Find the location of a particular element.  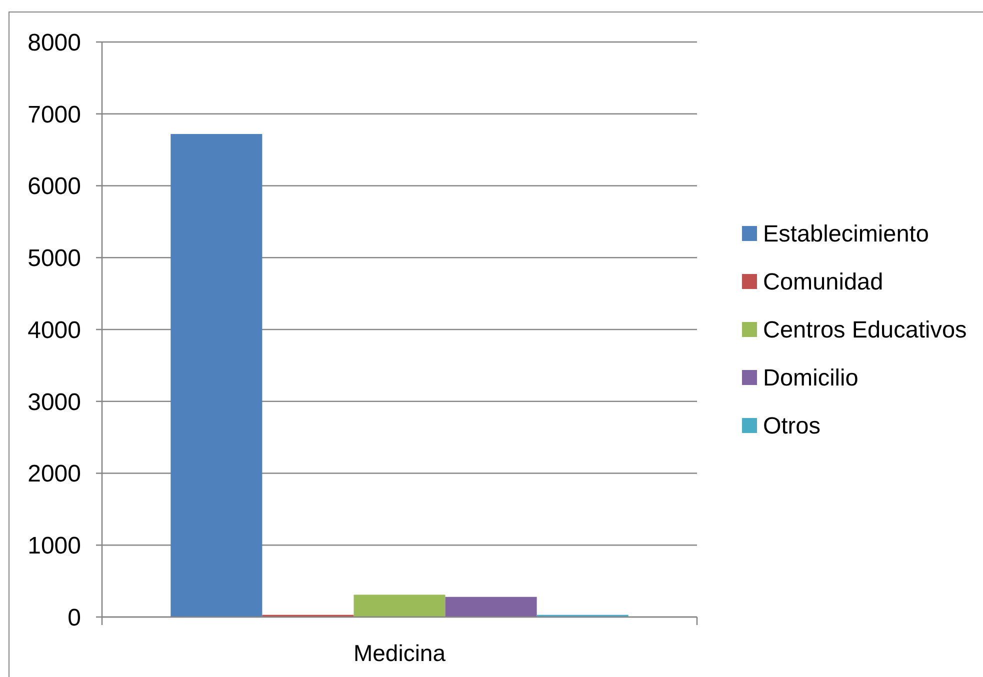

y-tick-label: 8000 is located at coordinates (54, 42).